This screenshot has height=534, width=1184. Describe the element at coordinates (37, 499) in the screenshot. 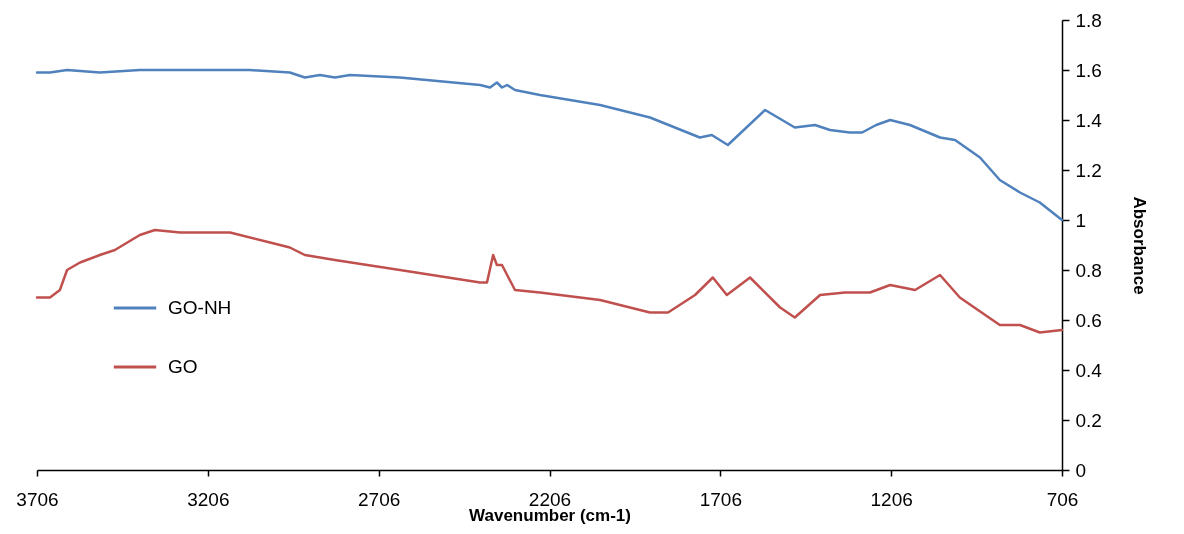

I see `x-tick-label: 3706` at that location.